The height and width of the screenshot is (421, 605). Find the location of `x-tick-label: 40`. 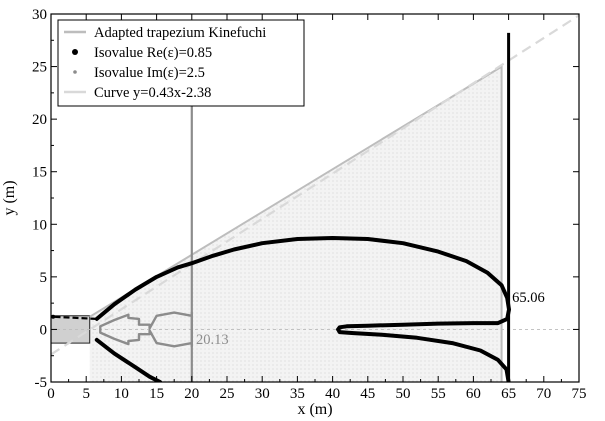

x-tick-label: 40 is located at coordinates (332, 394).